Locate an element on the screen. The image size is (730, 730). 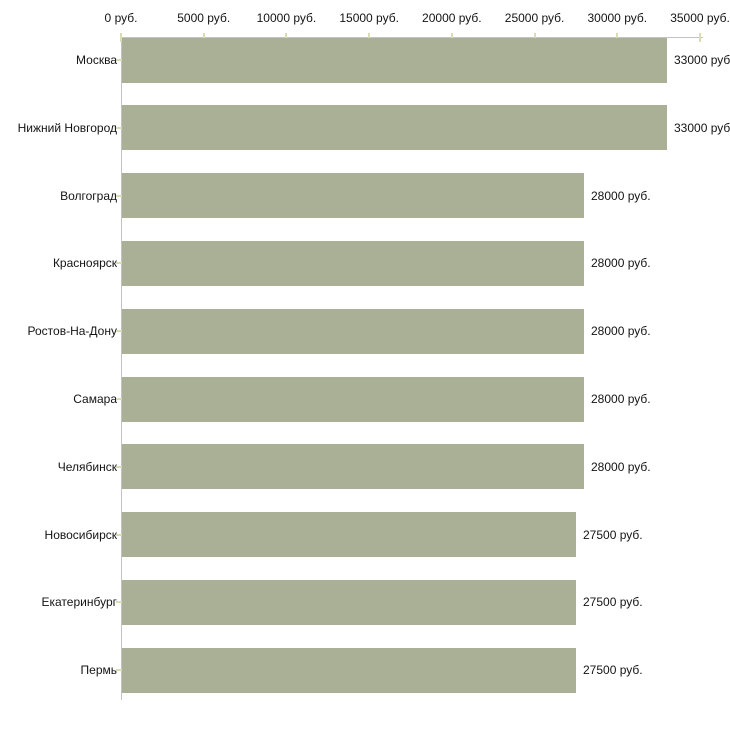
category-label: Пермь is located at coordinates (98, 670).